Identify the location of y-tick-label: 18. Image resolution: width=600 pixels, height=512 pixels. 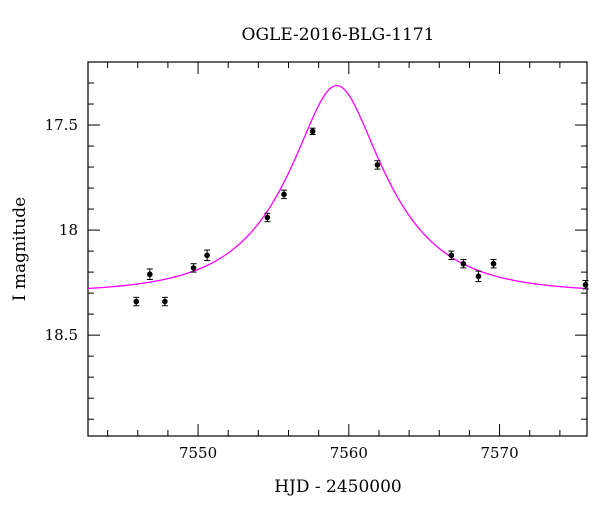
(68, 230).